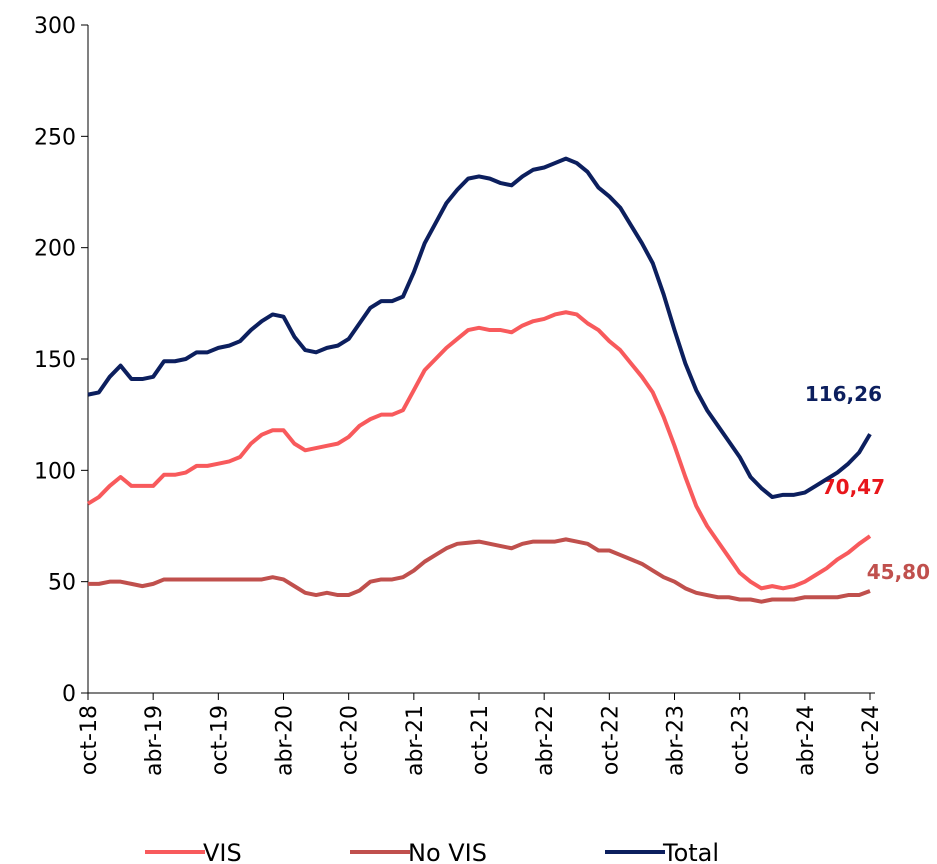 This screenshot has height=864, width=937. Describe the element at coordinates (89, 740) in the screenshot. I see `x-tick-label: oct-18` at that location.